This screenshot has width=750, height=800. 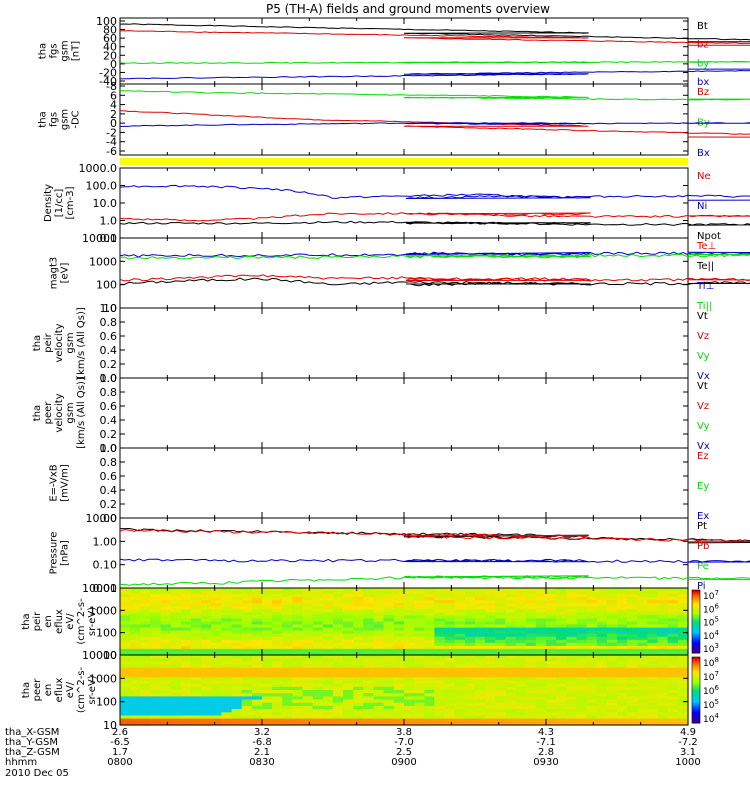 What do you see at coordinates (709, 664) in the screenshot?
I see `colorbar-tick-base: 10` at bounding box center [709, 664].